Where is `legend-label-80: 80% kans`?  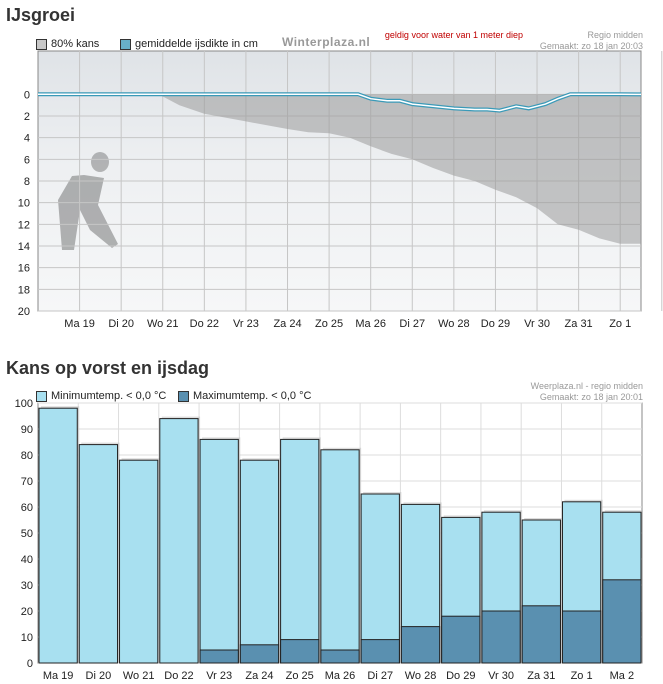 legend-label-80: 80% kans is located at coordinates (75, 44).